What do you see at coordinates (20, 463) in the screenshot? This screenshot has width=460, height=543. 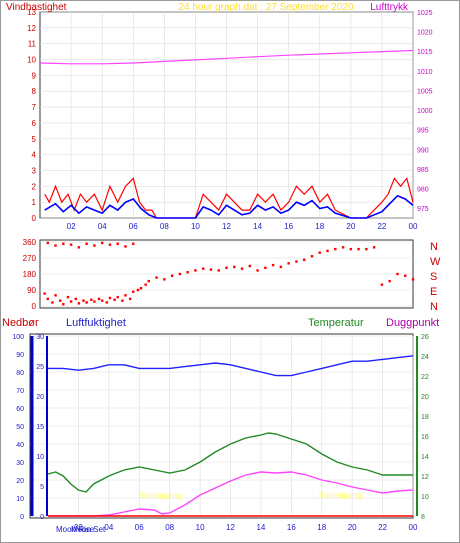 I see `tick-nedbor: 30` at bounding box center [20, 463].